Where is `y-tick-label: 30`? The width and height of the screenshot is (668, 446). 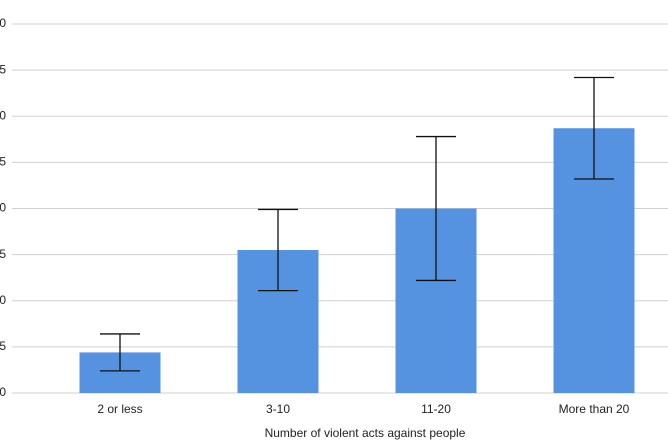
y-tick-label: 30 is located at coordinates (3, 115).